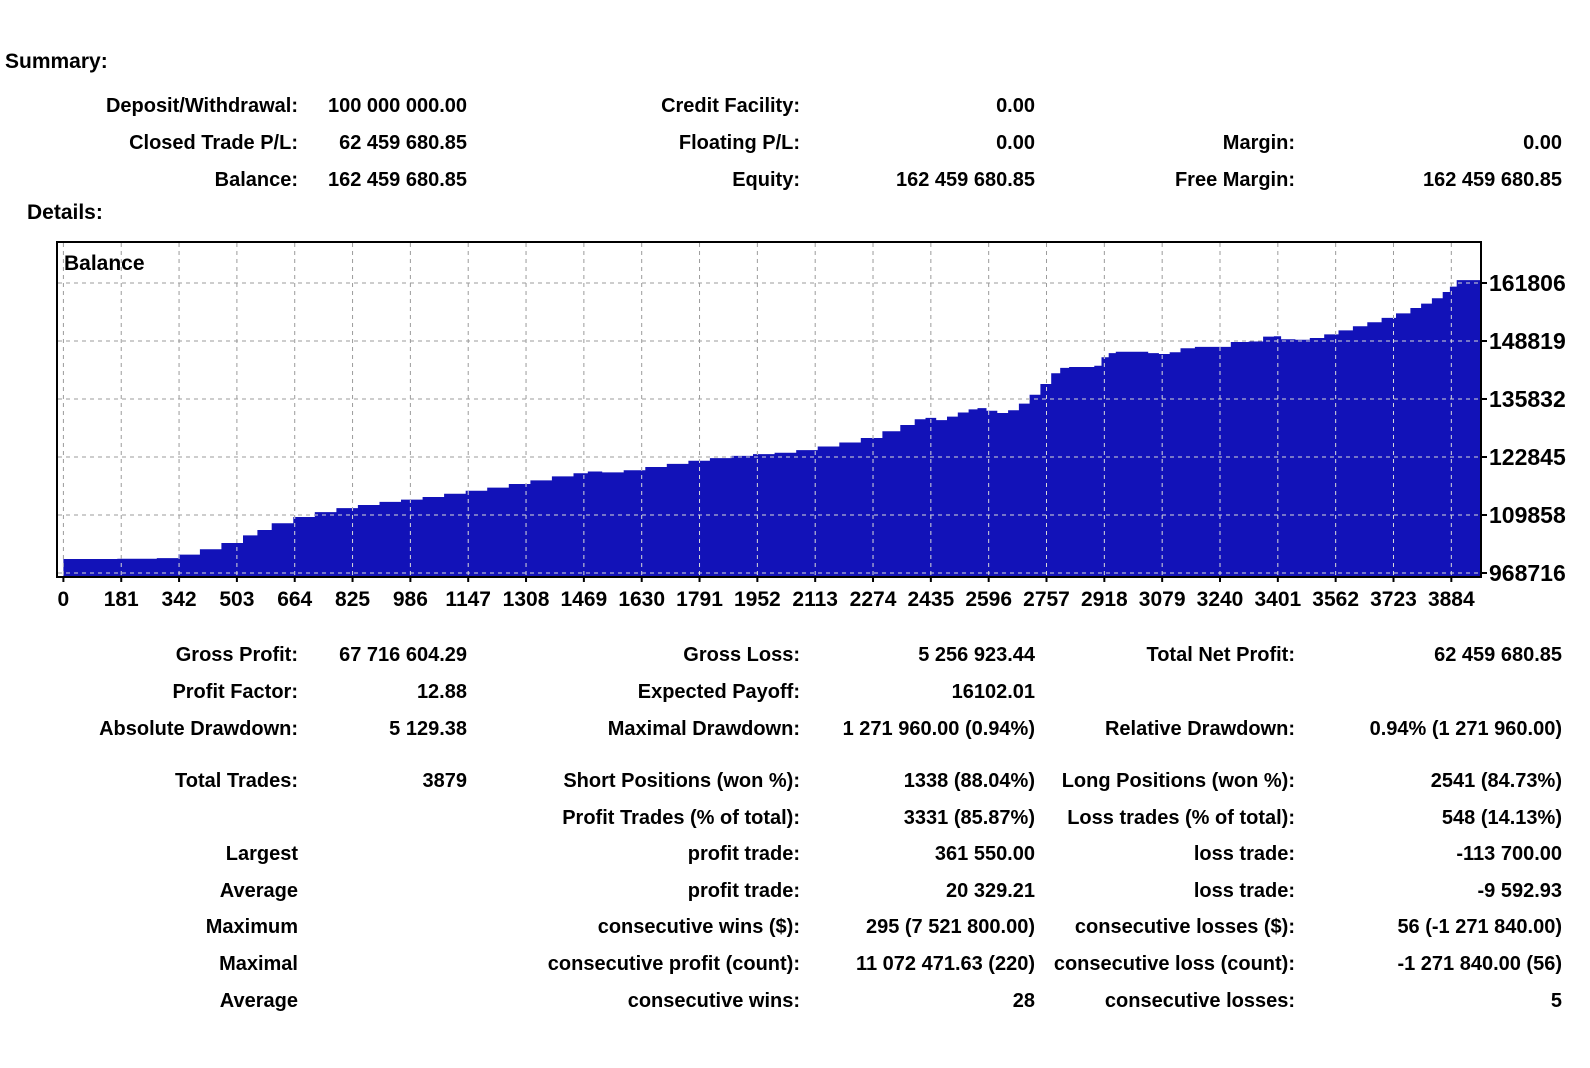 The height and width of the screenshot is (1068, 1590). What do you see at coordinates (256, 180) in the screenshot?
I see `summary-label: Balance:` at bounding box center [256, 180].